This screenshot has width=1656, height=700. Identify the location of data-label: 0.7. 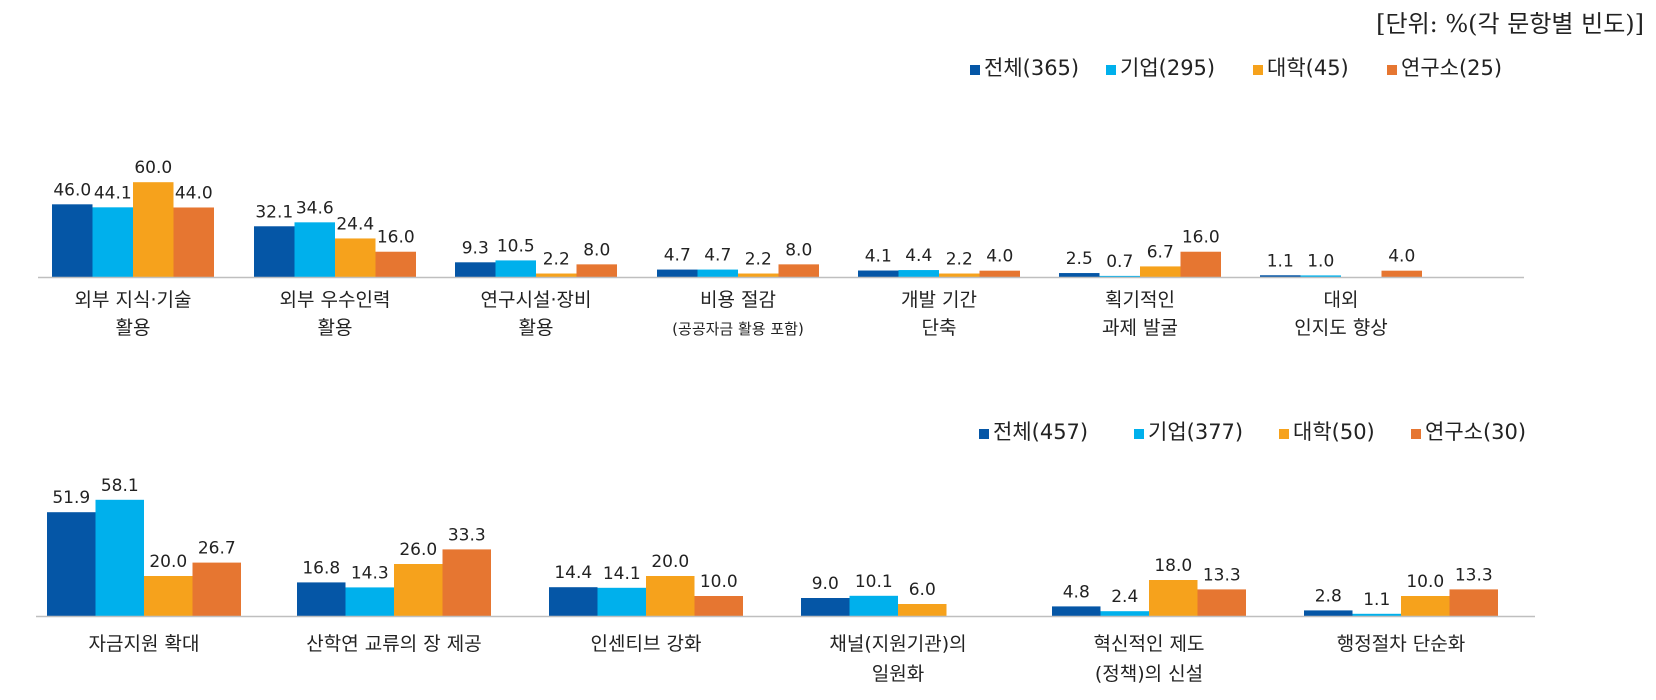
(1119, 262).